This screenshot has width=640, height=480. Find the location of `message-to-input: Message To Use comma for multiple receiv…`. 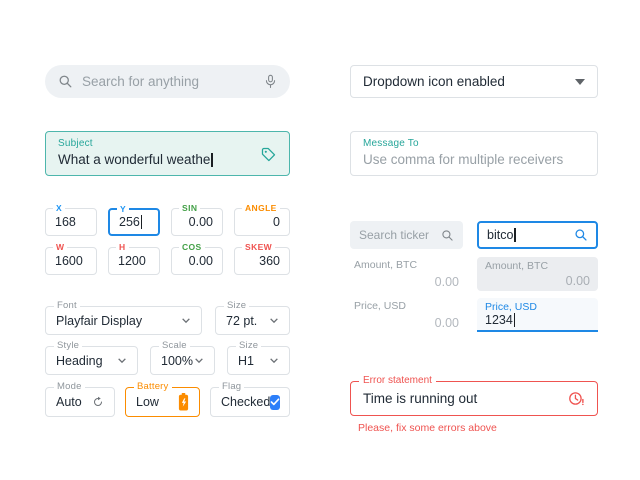

message-to-input: Message To Use comma for multiple receiv… is located at coordinates (474, 153).